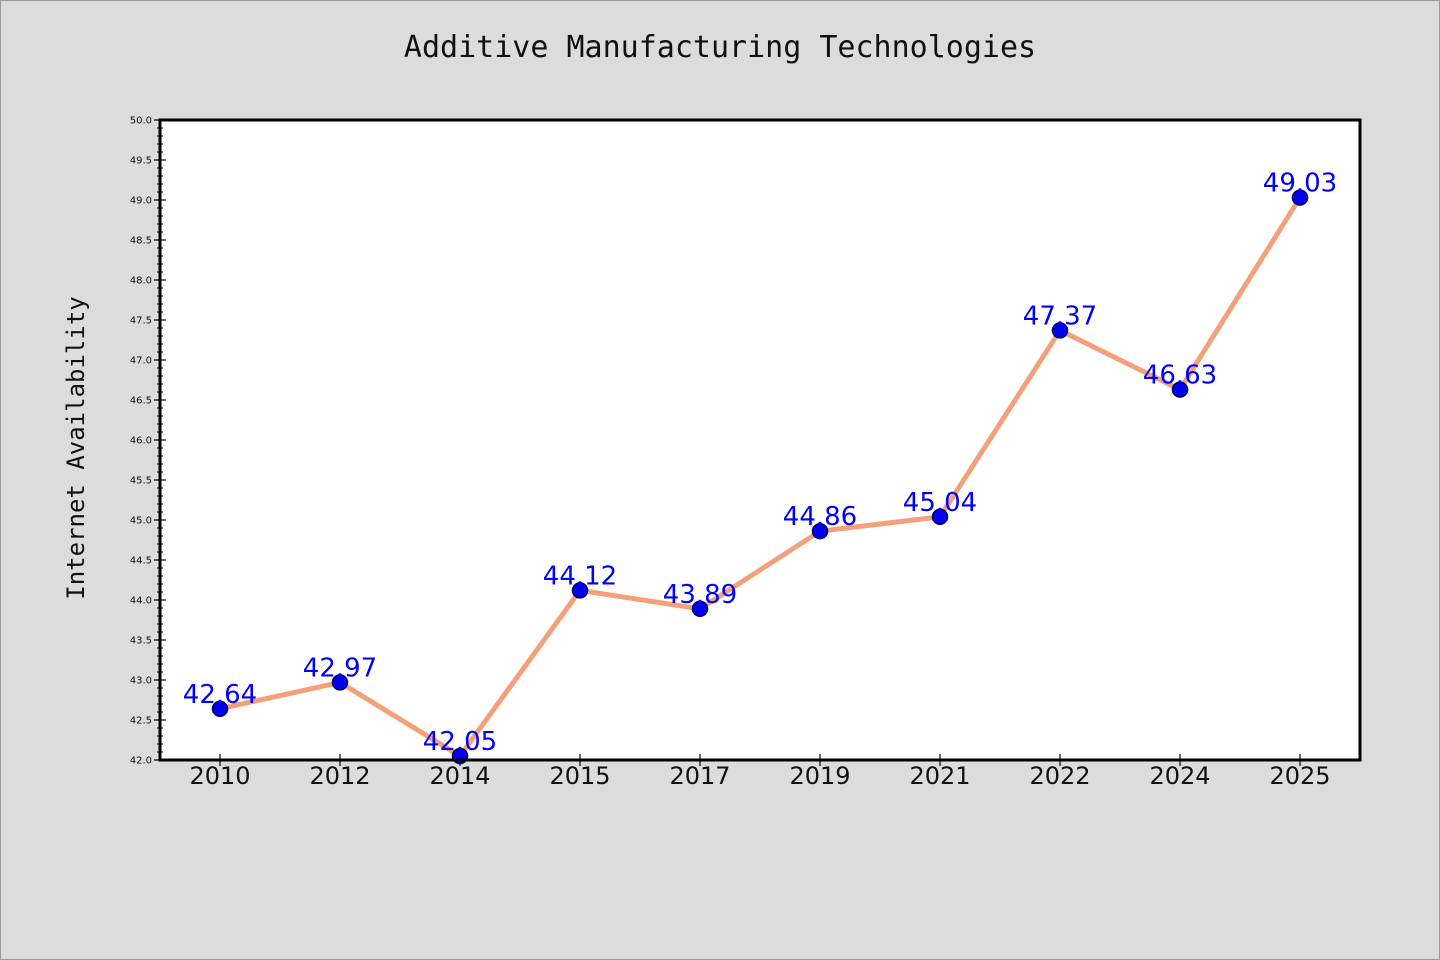 This screenshot has height=960, width=1440. I want to click on x-tick-label: 2012, so click(339, 776).